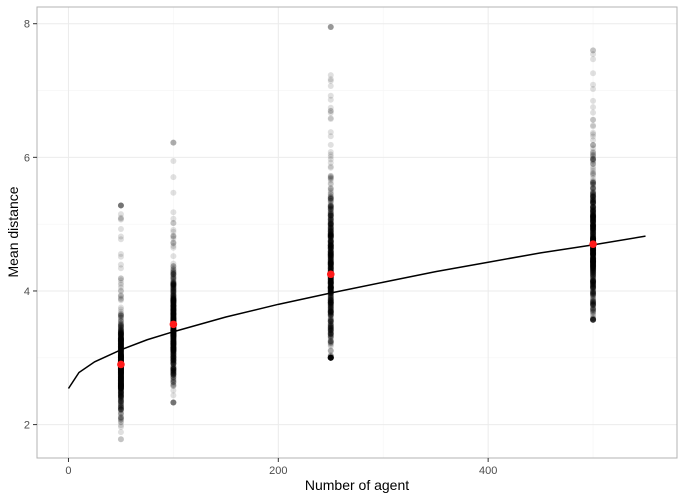 The image size is (684, 500). I want to click on x-tick-label: 400, so click(488, 471).